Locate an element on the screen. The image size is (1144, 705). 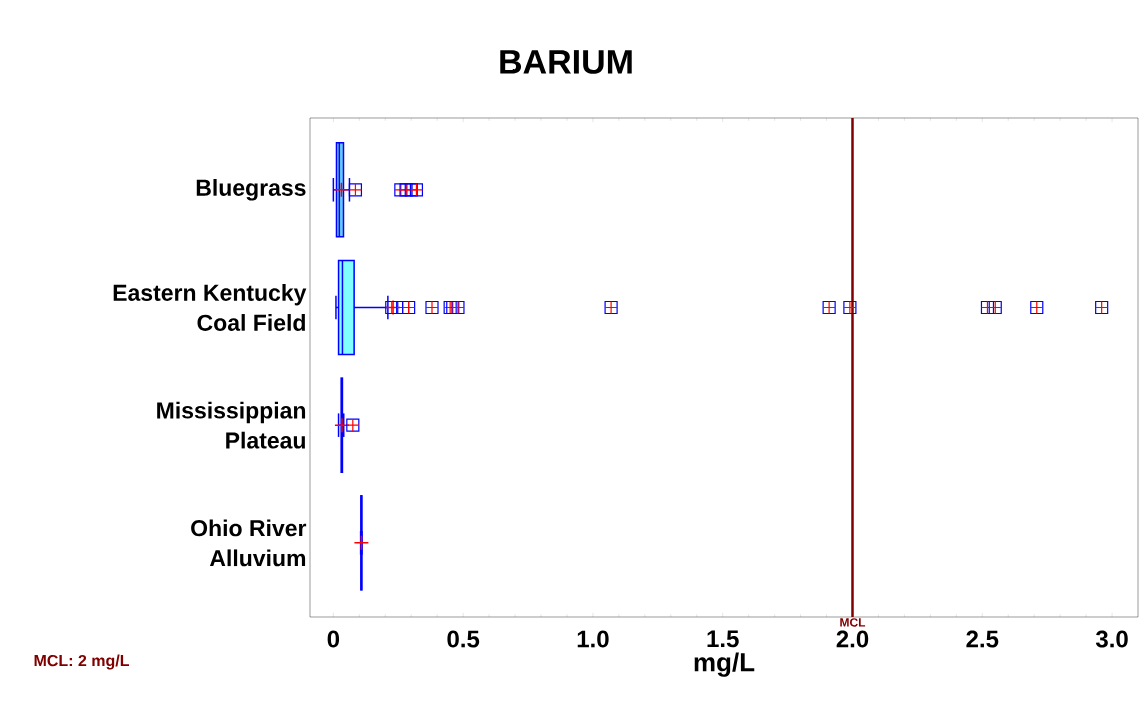
x-tick-label: 1.5 is located at coordinates (723, 639).